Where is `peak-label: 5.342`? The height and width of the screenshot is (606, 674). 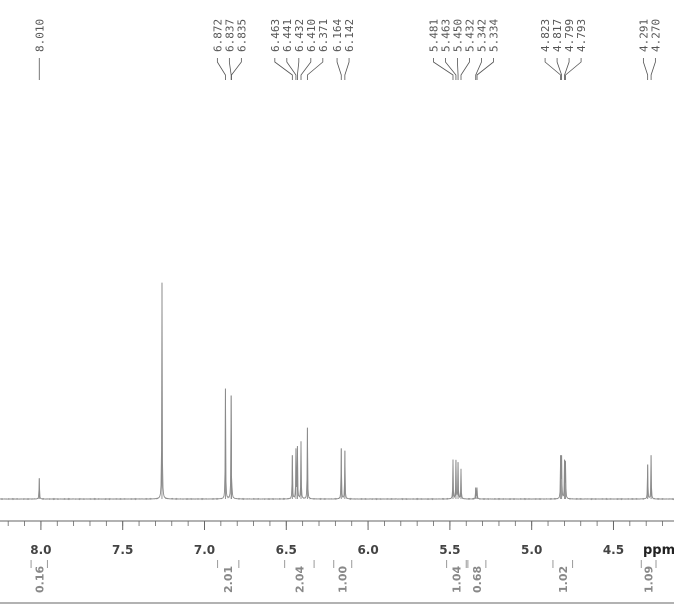
peak-label: 5.342 is located at coordinates (481, 35).